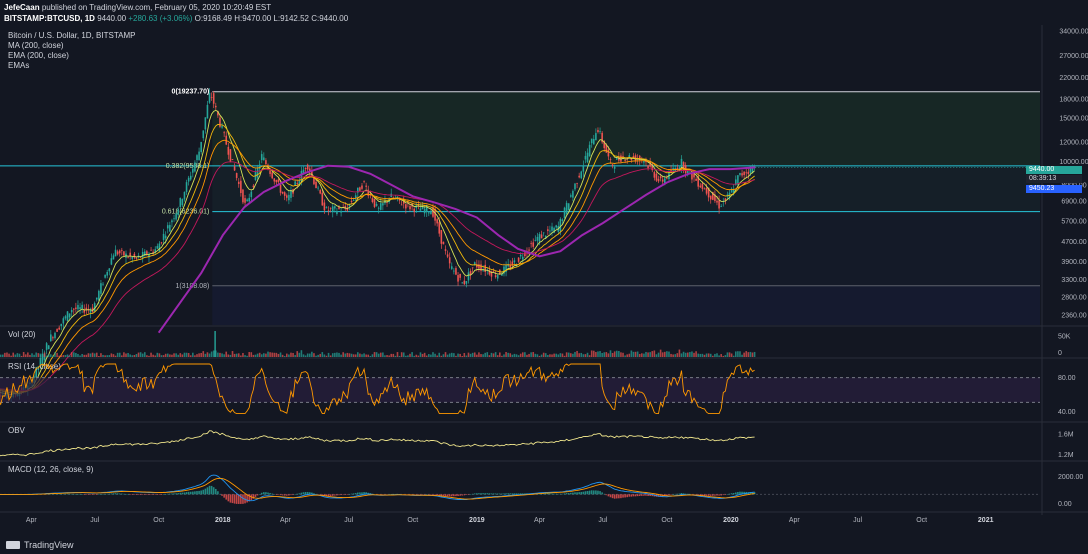 The image size is (1088, 554). I want to click on legend-ma: MA (200, close), so click(36, 45).